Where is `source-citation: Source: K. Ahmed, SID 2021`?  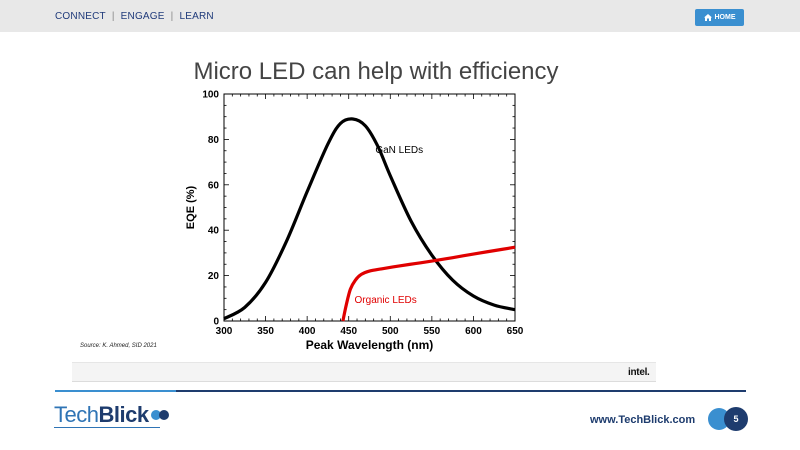 source-citation: Source: K. Ahmed, SID 2021 is located at coordinates (118, 346).